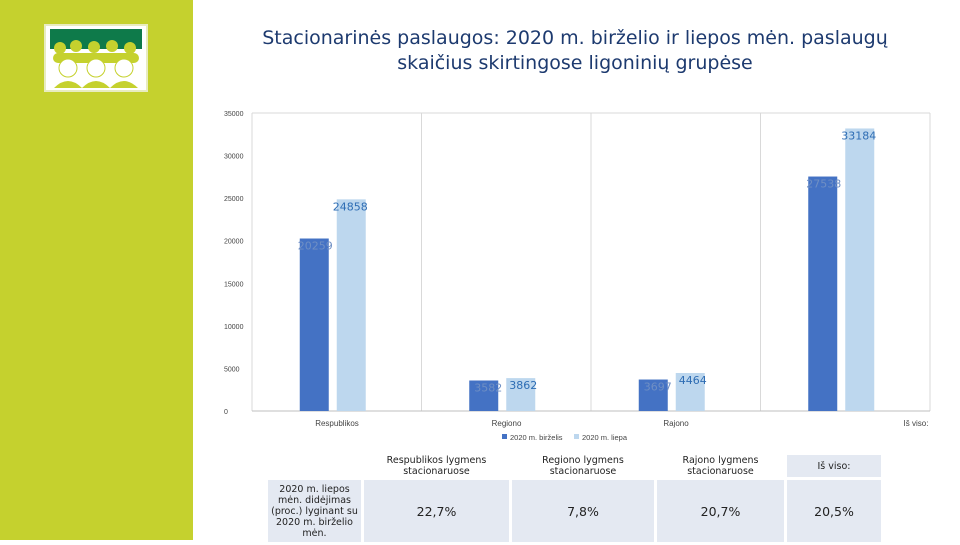  What do you see at coordinates (226, 412) in the screenshot?
I see `y-tick-label: 0` at bounding box center [226, 412].